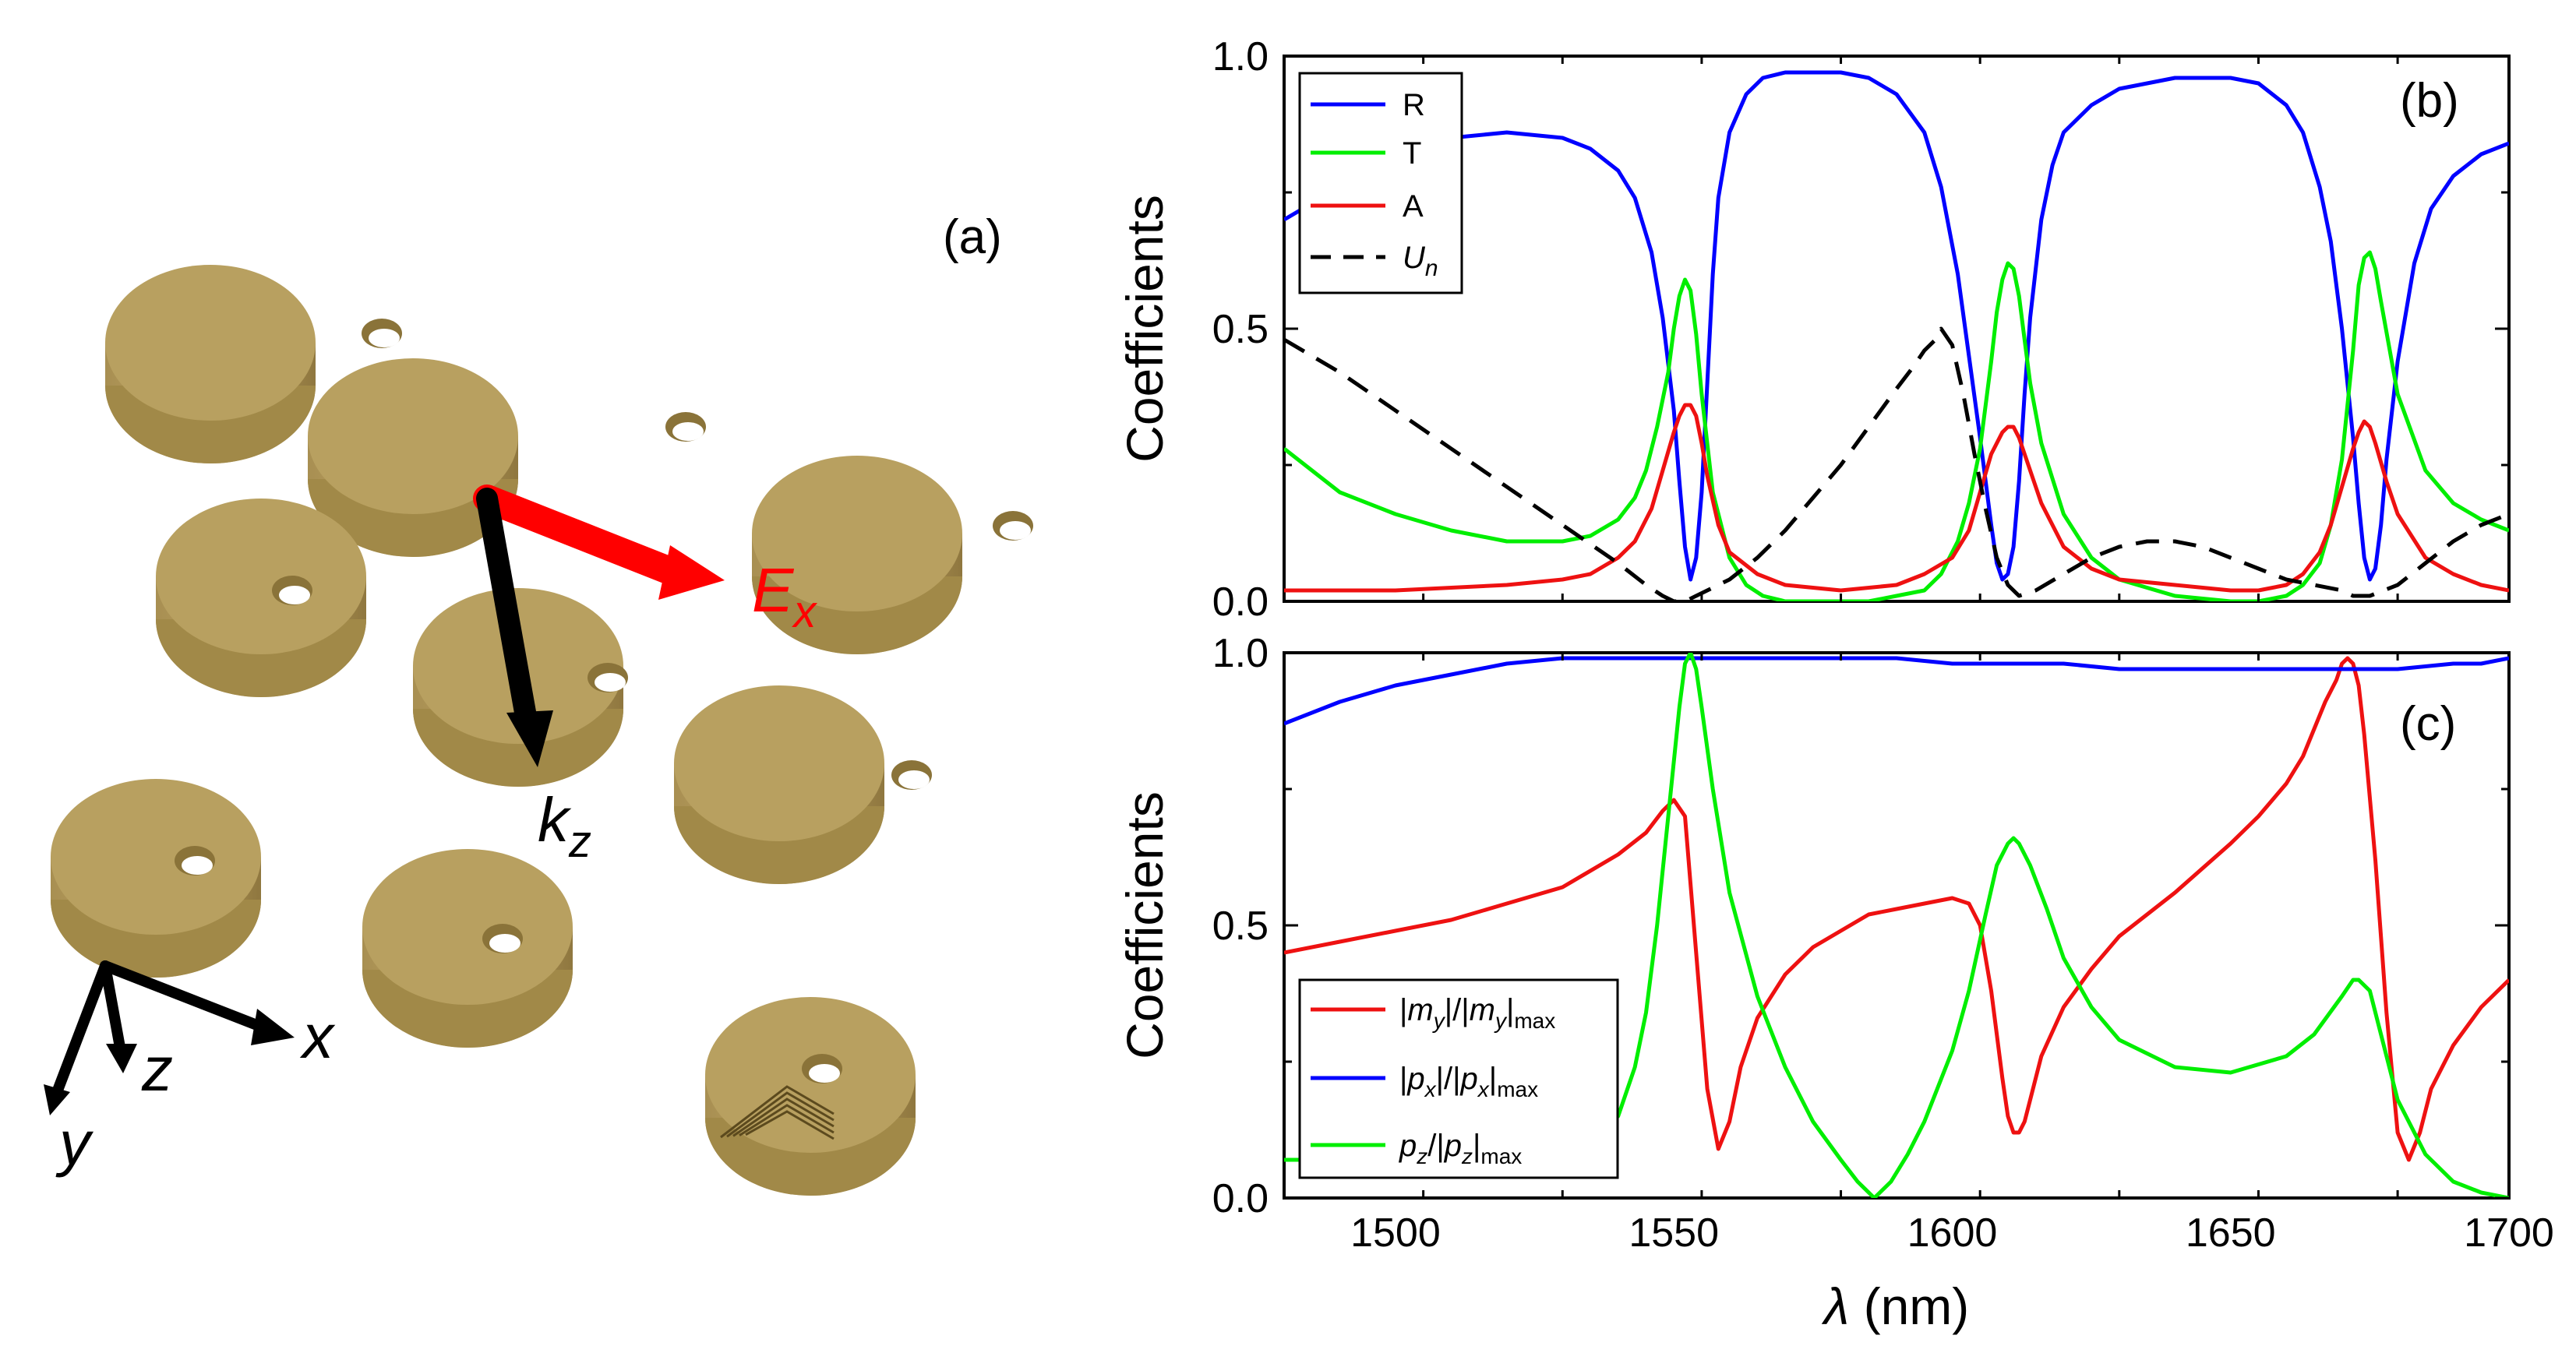 The image size is (2576, 1360). I want to click on k-vector-label: k, so click(555, 820).